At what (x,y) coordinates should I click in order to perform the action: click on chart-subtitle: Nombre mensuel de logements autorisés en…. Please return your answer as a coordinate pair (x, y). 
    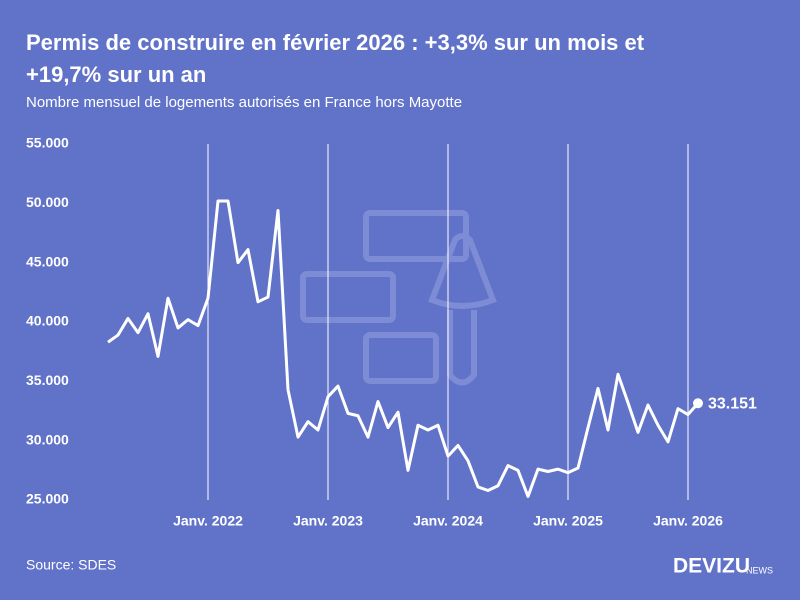
    Looking at the image, I should click on (244, 102).